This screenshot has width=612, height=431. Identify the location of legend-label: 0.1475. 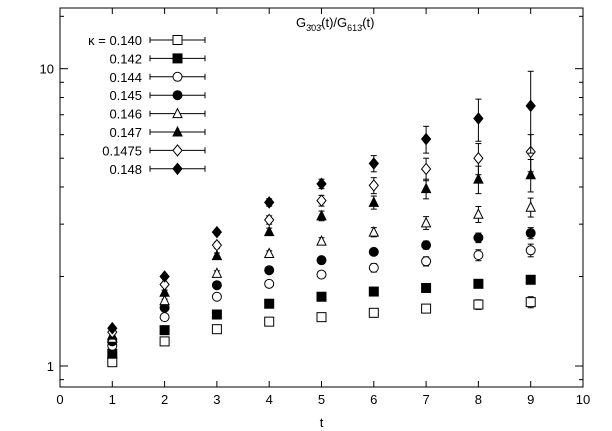
(122, 150).